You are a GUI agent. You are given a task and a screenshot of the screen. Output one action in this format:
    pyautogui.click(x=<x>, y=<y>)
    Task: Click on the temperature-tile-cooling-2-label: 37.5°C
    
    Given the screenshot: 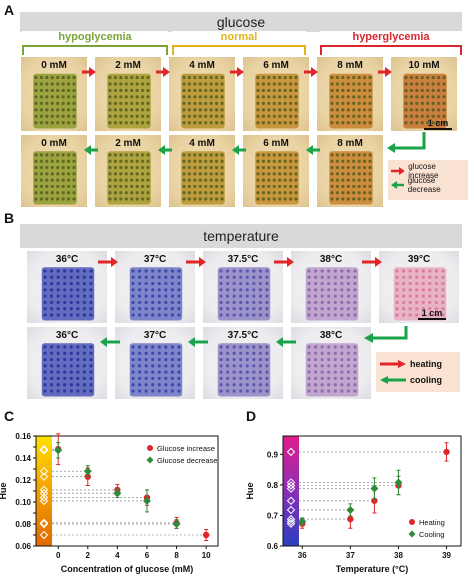 What is the action you would take?
    pyautogui.click(x=243, y=335)
    